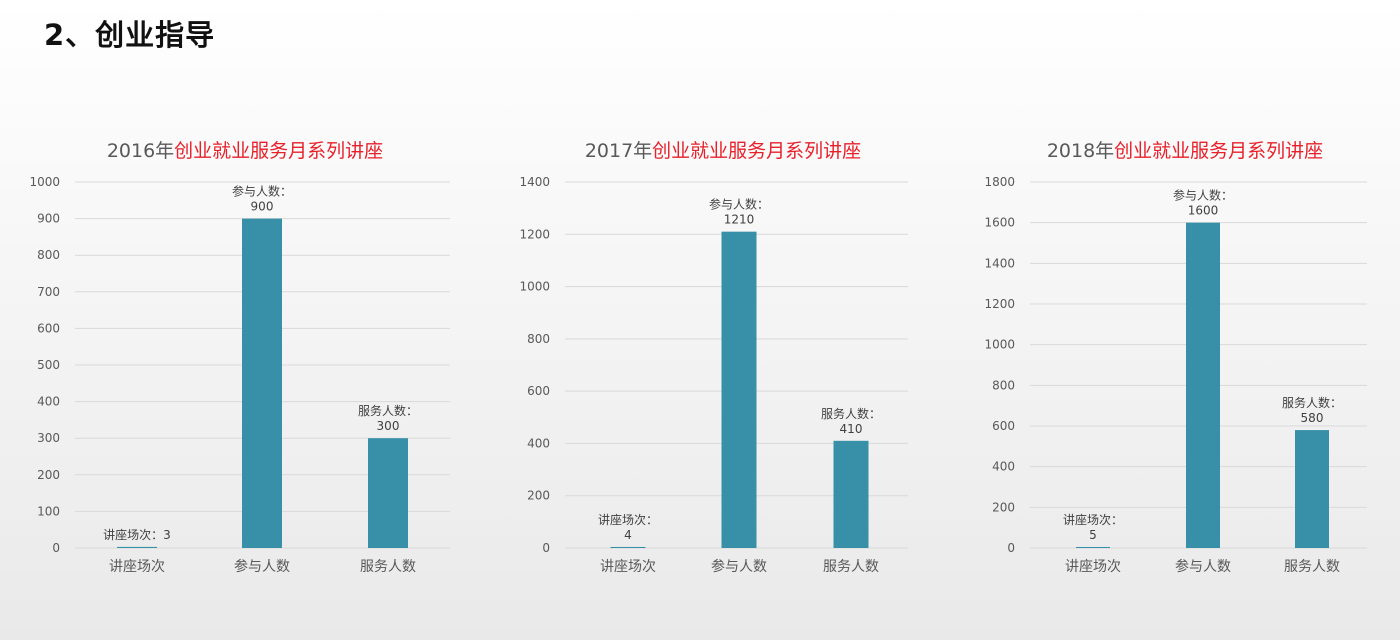 The height and width of the screenshot is (640, 1400). I want to click on y-tick-label: 900, so click(48, 219).